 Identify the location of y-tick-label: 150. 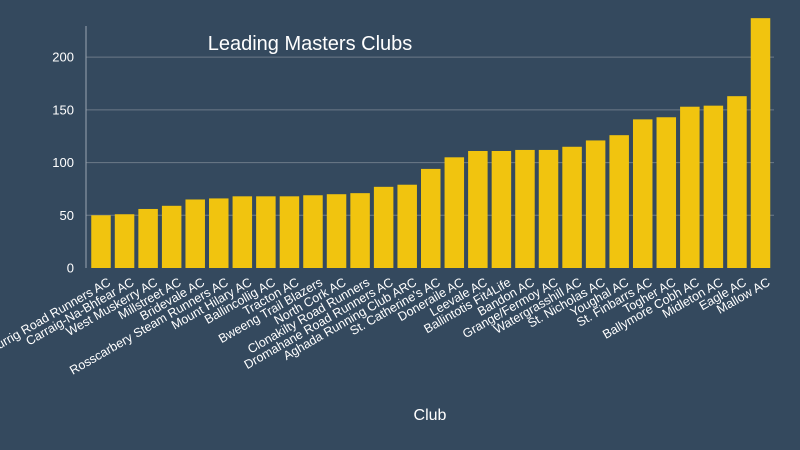
(63, 109).